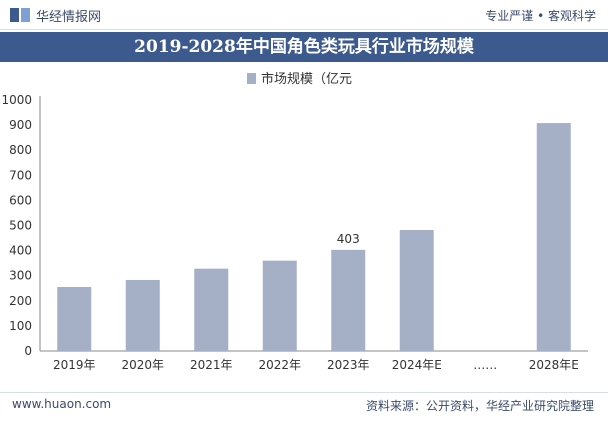  Describe the element at coordinates (28, 351) in the screenshot. I see `y-tick-label: 0` at that location.